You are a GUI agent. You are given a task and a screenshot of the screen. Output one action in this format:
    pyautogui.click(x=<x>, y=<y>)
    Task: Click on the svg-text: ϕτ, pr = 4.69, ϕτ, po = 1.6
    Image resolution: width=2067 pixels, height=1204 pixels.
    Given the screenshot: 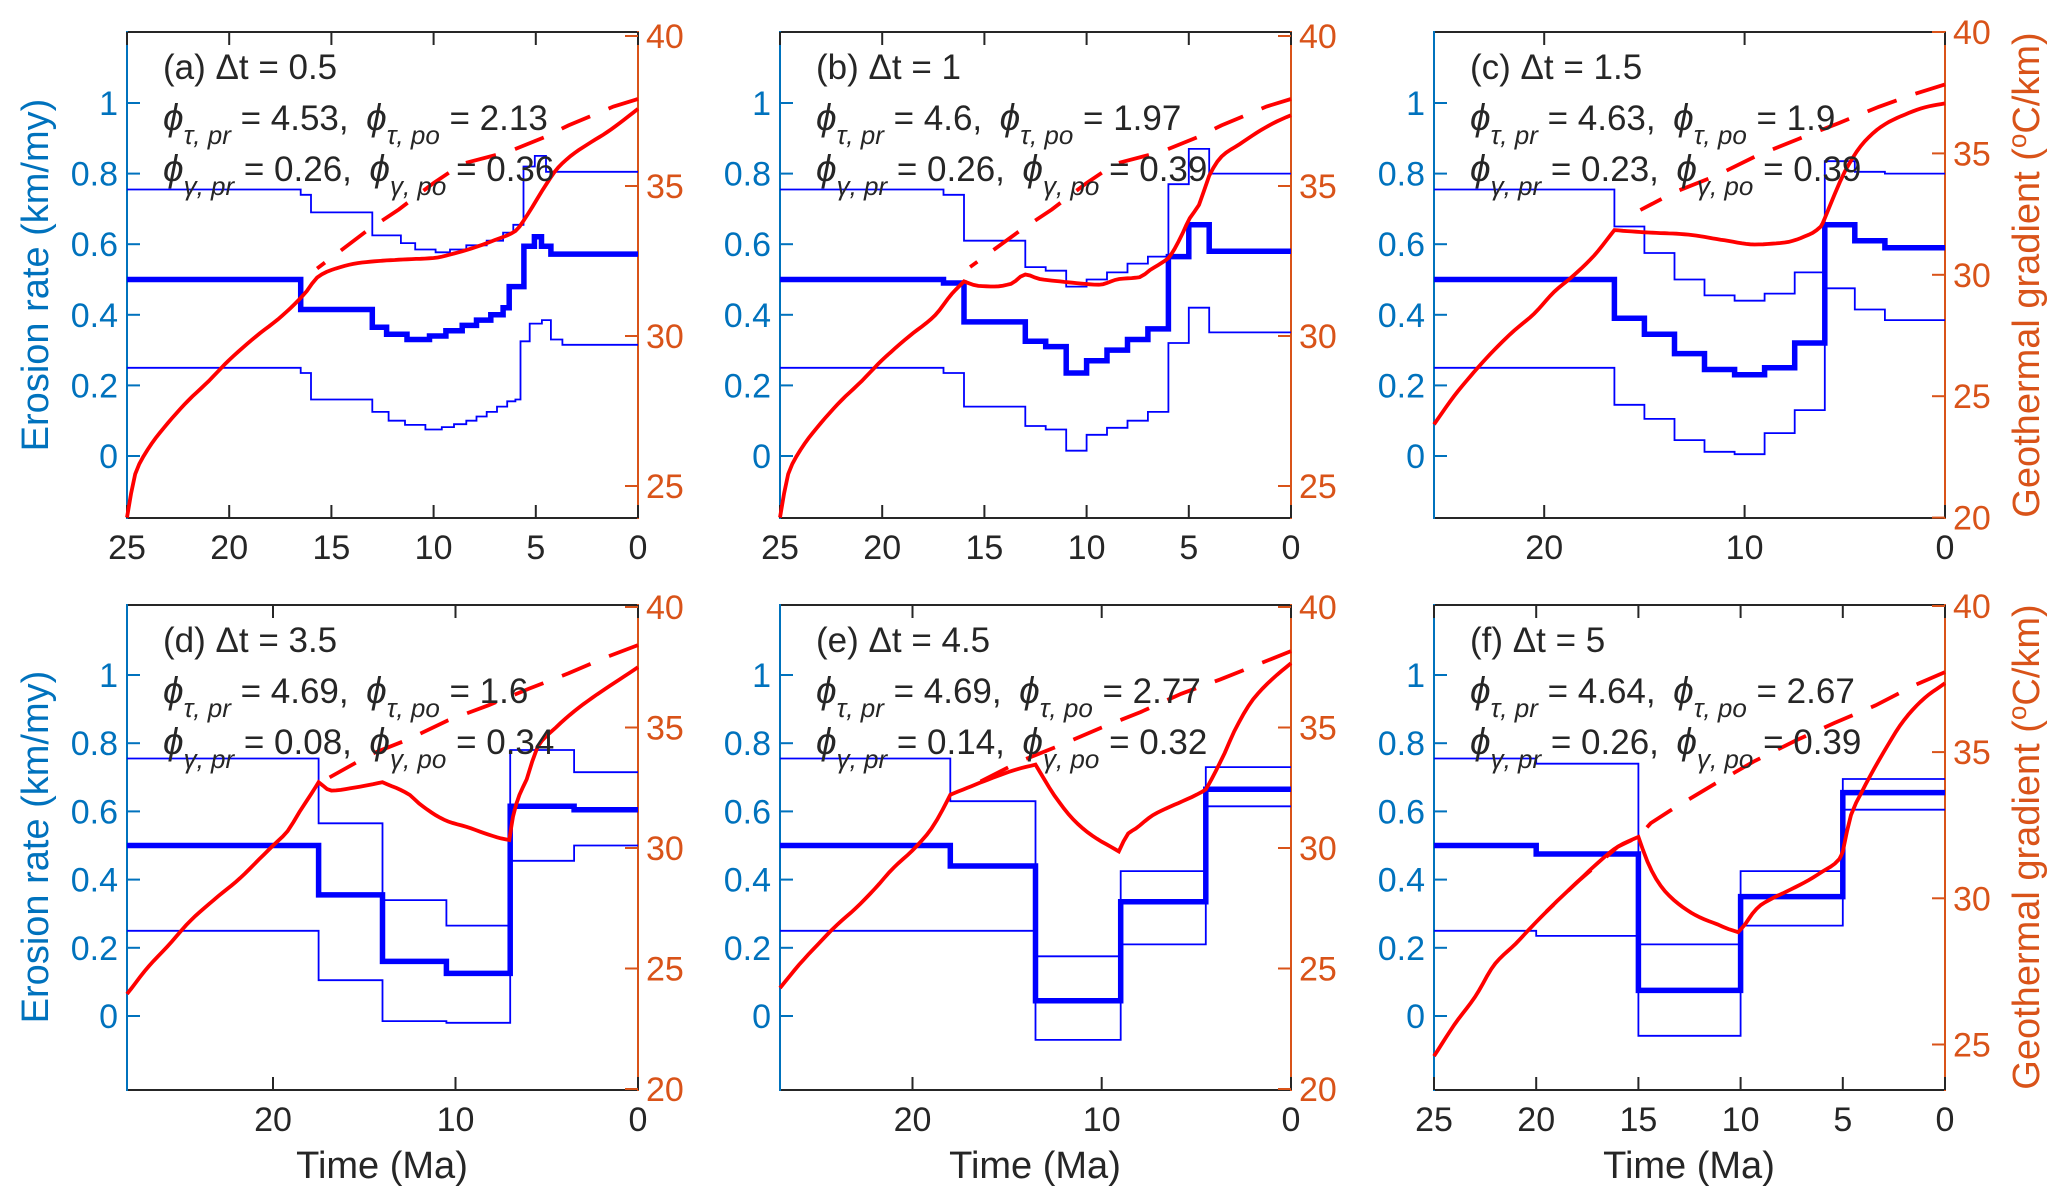 What is the action you would take?
    pyautogui.click(x=345, y=696)
    